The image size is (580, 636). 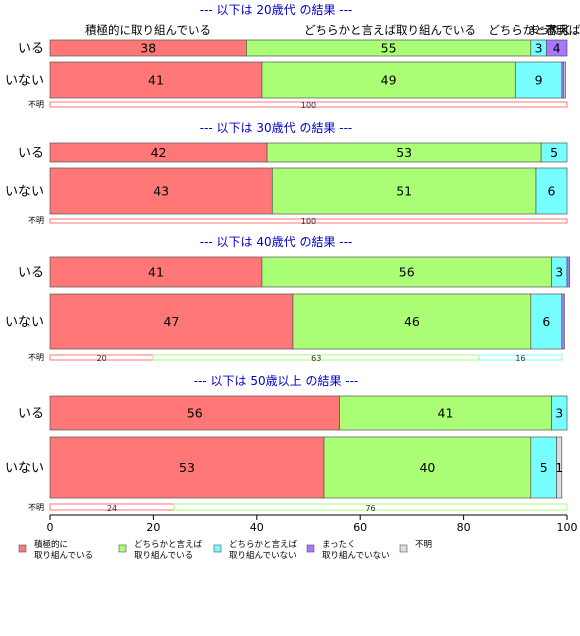 I want to click on x-tick-label: 0, so click(x=50, y=527).